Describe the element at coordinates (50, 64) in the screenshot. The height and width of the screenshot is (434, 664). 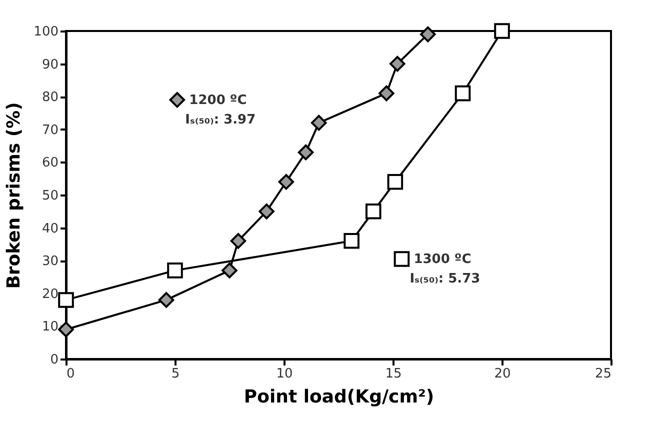
I see `y-tick-label: 90` at that location.